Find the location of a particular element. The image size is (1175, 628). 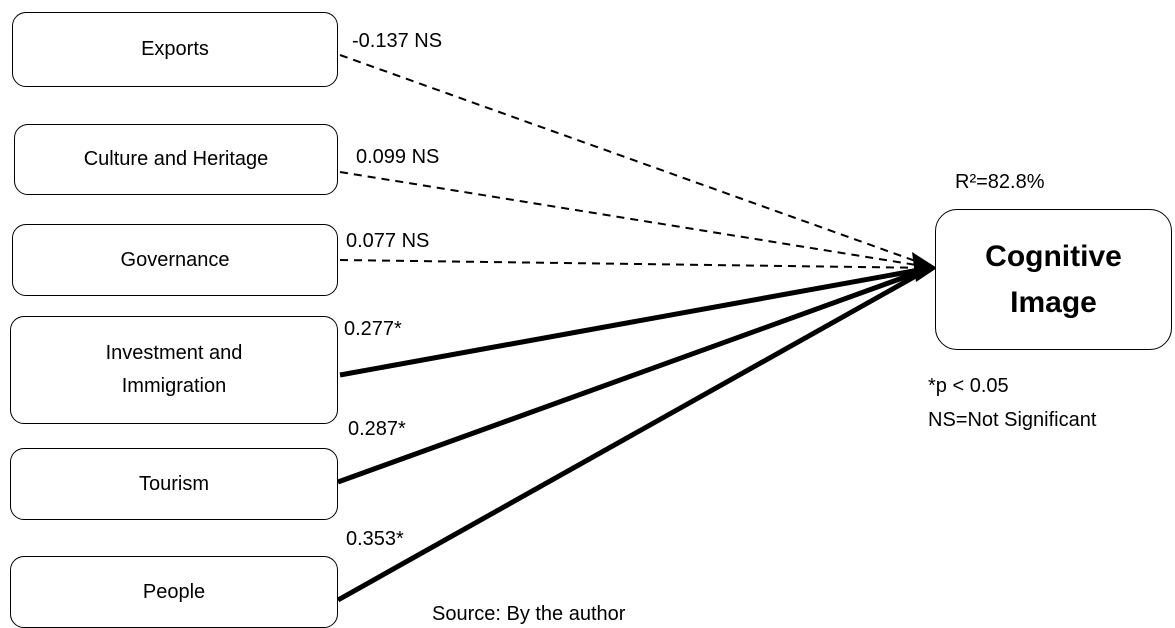

box-label: Investment and Immigration is located at coordinates (174, 369).